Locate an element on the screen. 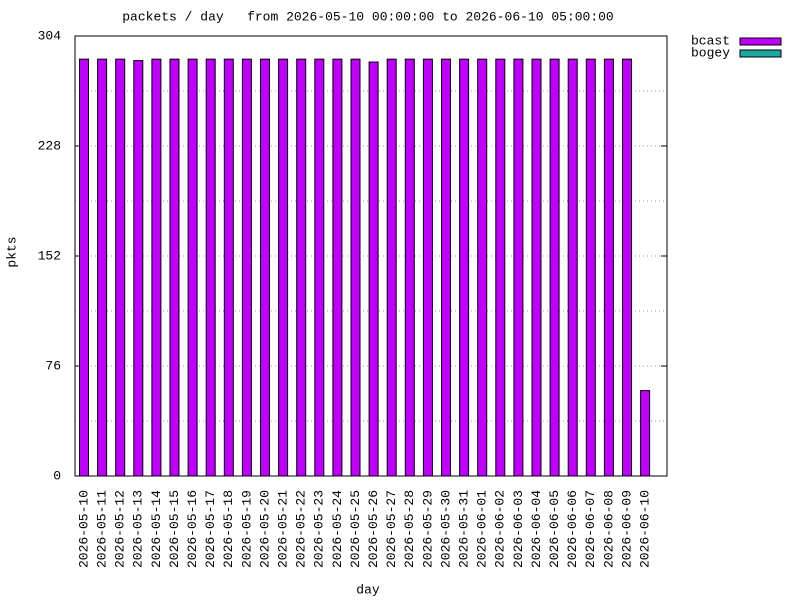  x-tick-label: 2026-06-03 is located at coordinates (518, 529).